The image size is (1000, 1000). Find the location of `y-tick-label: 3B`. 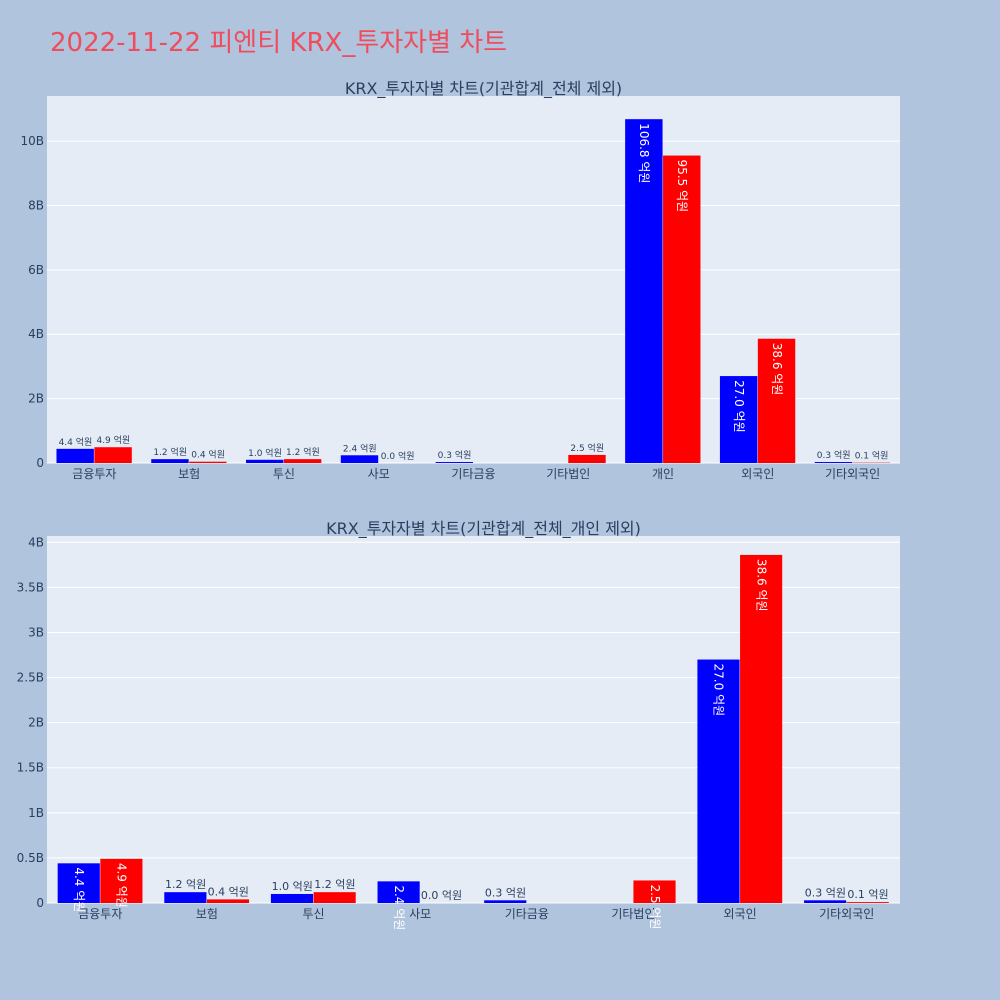

y-tick-label: 3B is located at coordinates (36, 632).